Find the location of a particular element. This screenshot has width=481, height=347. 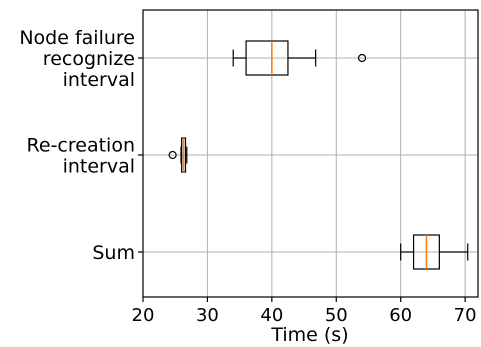

category-label-line: Re-creation is located at coordinates (81, 146).